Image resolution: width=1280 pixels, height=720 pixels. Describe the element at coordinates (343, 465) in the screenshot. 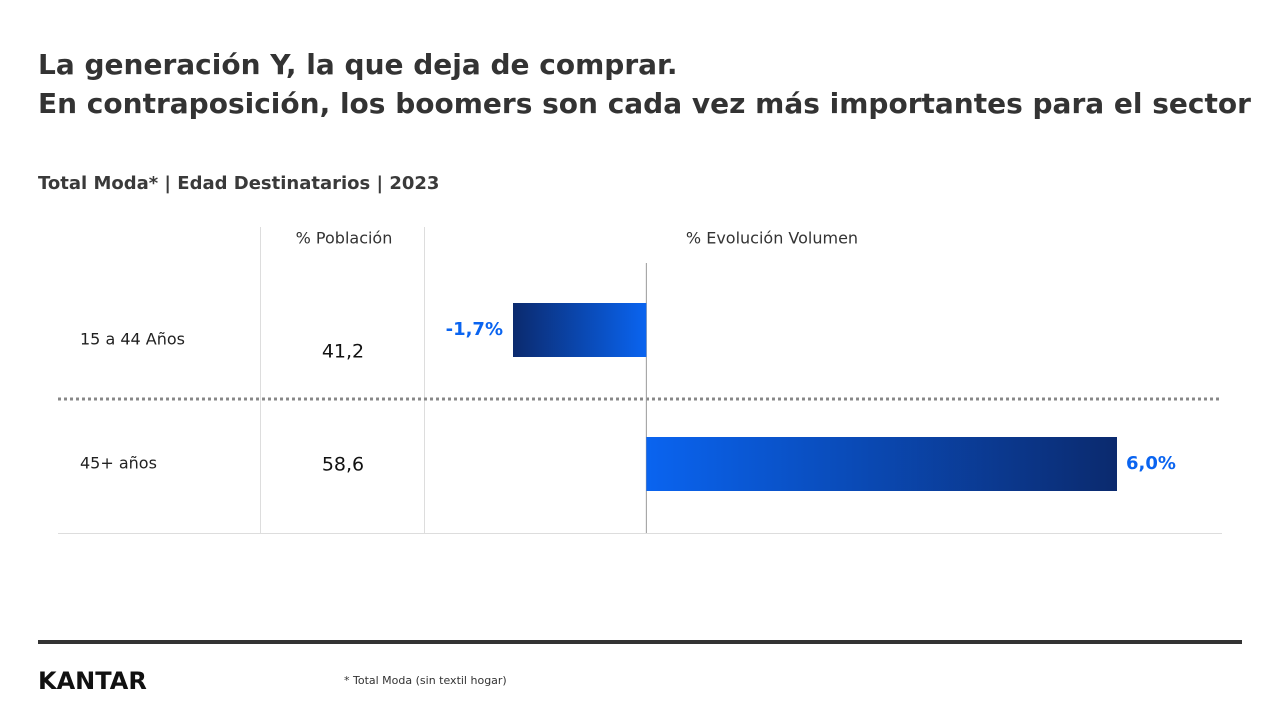

I see `population-value: 58,6` at that location.